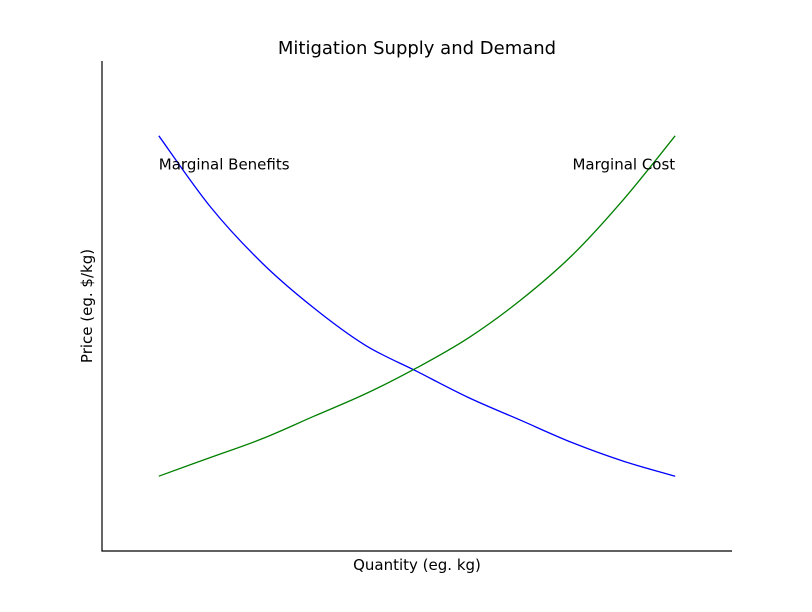 Image resolution: width=812 pixels, height=612 pixels. What do you see at coordinates (623, 164) in the screenshot?
I see `curve-label-marginal-cost: Marginal Cost` at bounding box center [623, 164].